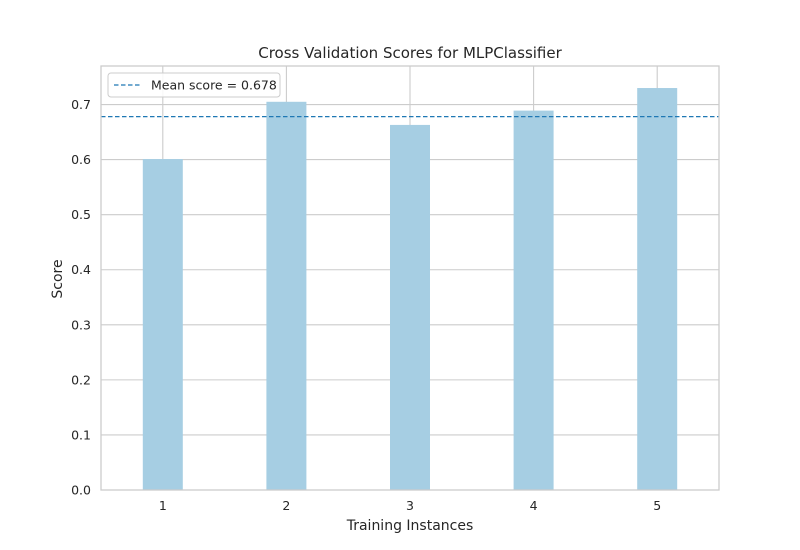  I want to click on y-tick-label: 0.4, so click(81, 269).